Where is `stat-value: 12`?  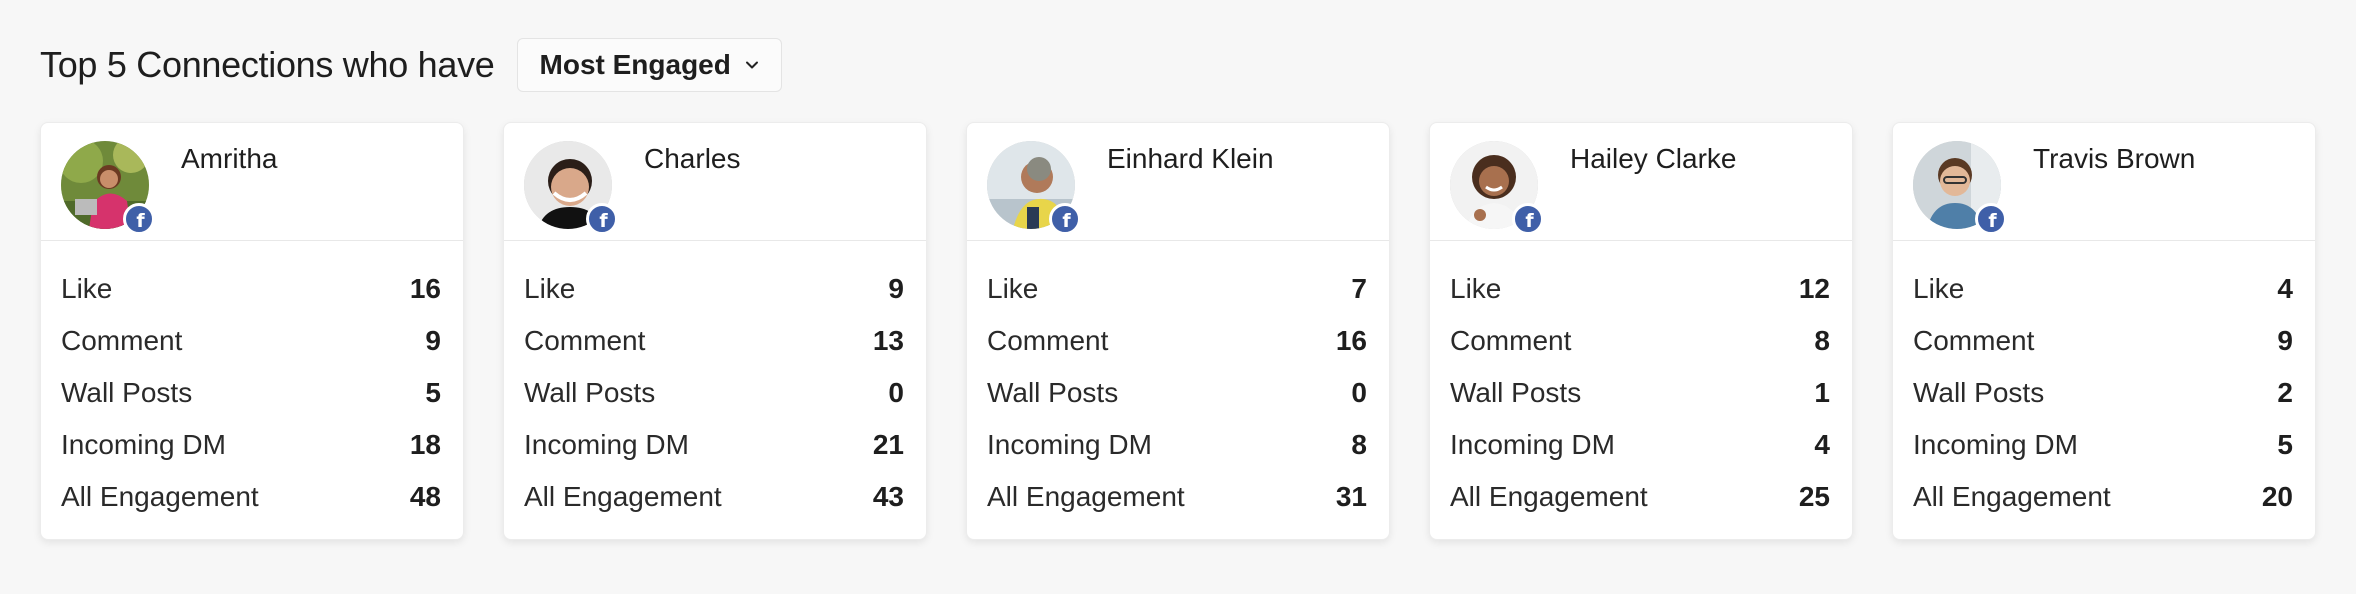
stat-value: 12 is located at coordinates (1814, 288).